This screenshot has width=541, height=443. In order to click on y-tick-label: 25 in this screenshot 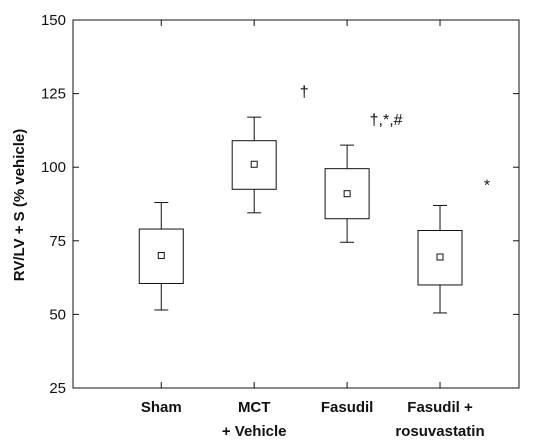, I will do `click(57, 388)`.